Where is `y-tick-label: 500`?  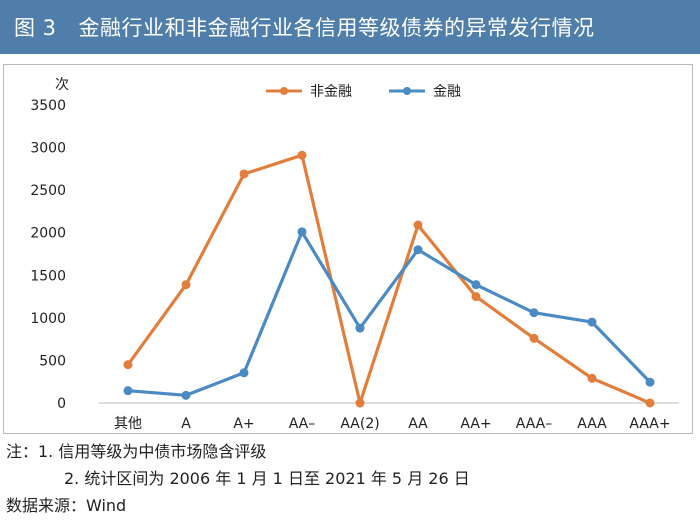
y-tick-label: 500 is located at coordinates (52, 361).